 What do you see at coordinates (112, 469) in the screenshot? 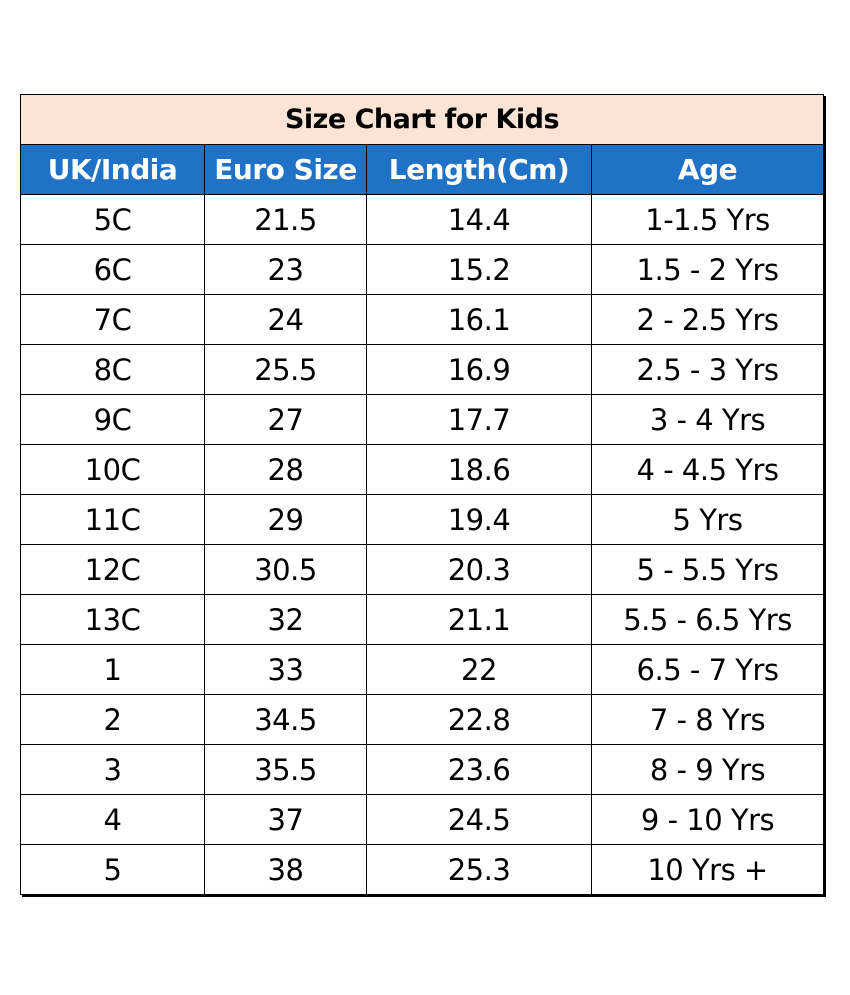
I see `uk-india-cell: 10C` at bounding box center [112, 469].